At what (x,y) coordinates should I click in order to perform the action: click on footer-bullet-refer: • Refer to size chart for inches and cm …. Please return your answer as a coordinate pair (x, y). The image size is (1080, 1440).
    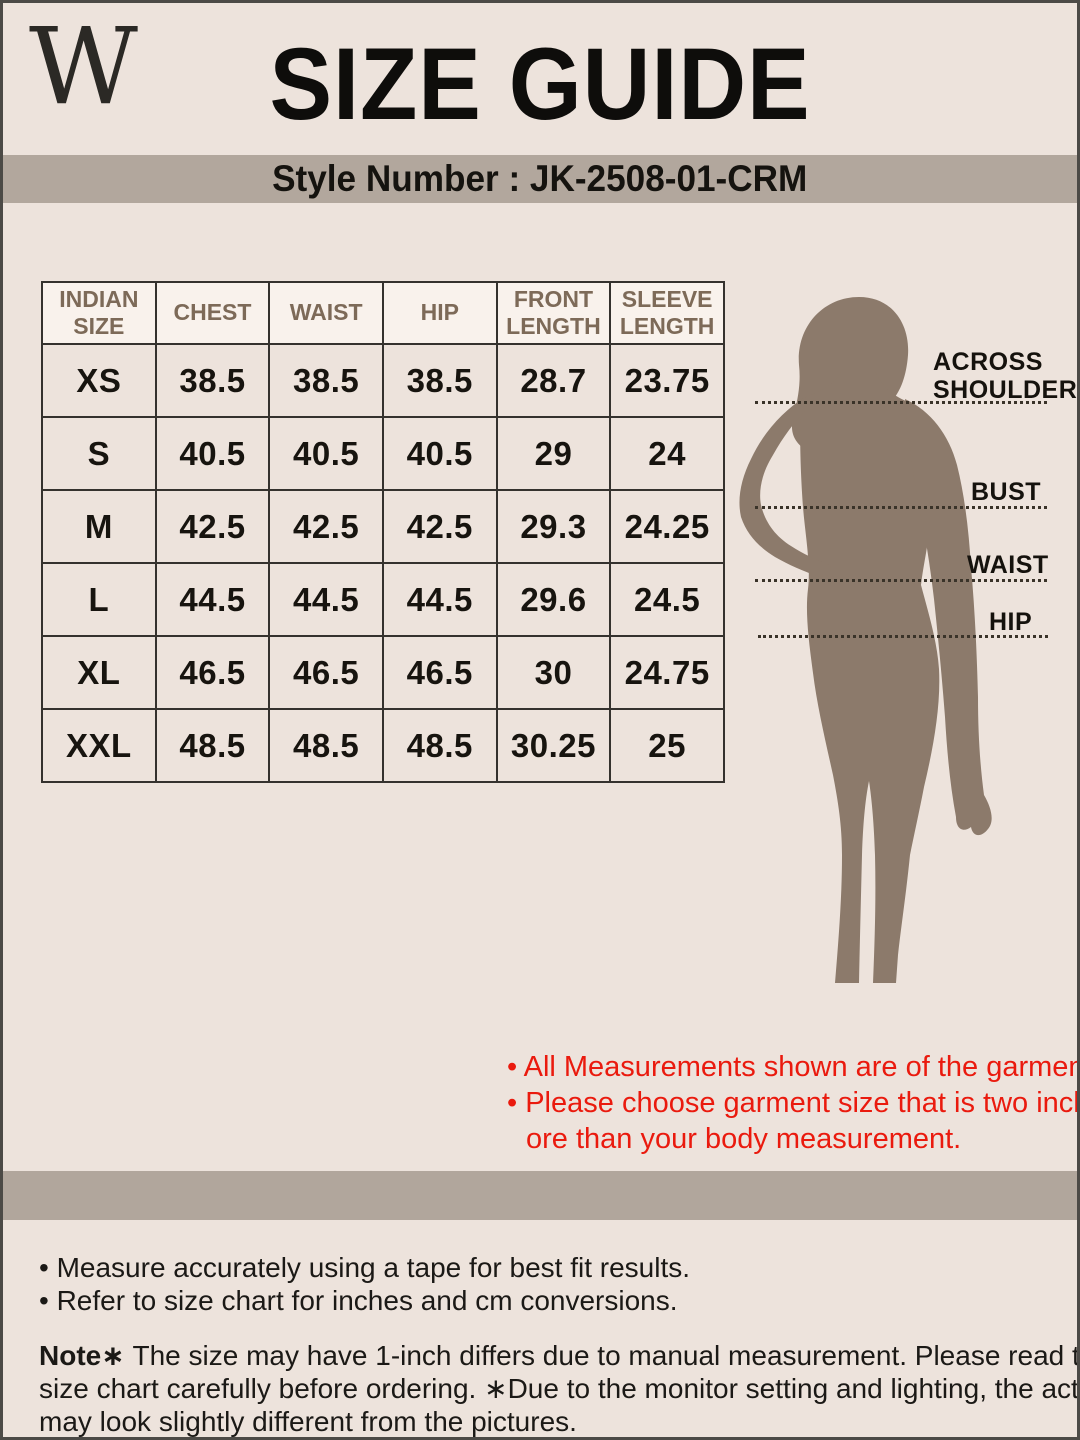
    Looking at the image, I should click on (358, 1300).